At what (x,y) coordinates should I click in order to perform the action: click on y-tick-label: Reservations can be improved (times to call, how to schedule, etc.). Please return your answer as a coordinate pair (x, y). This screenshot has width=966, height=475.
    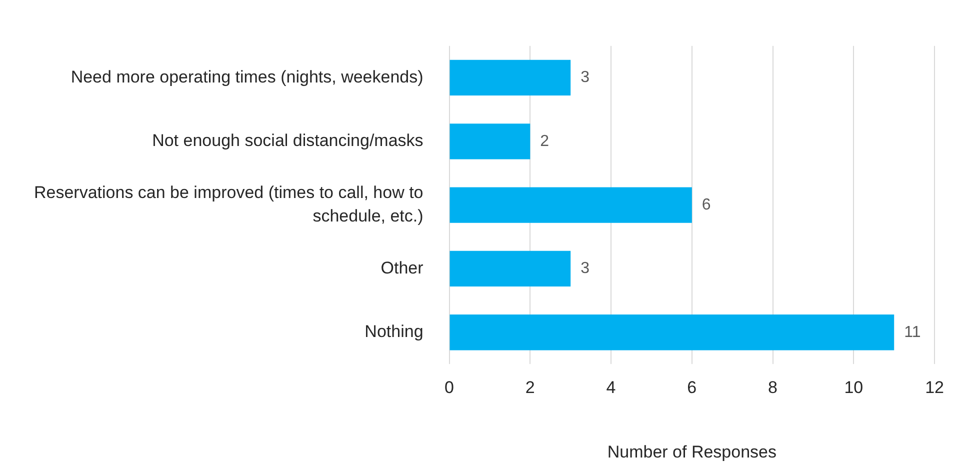
    Looking at the image, I should click on (229, 204).